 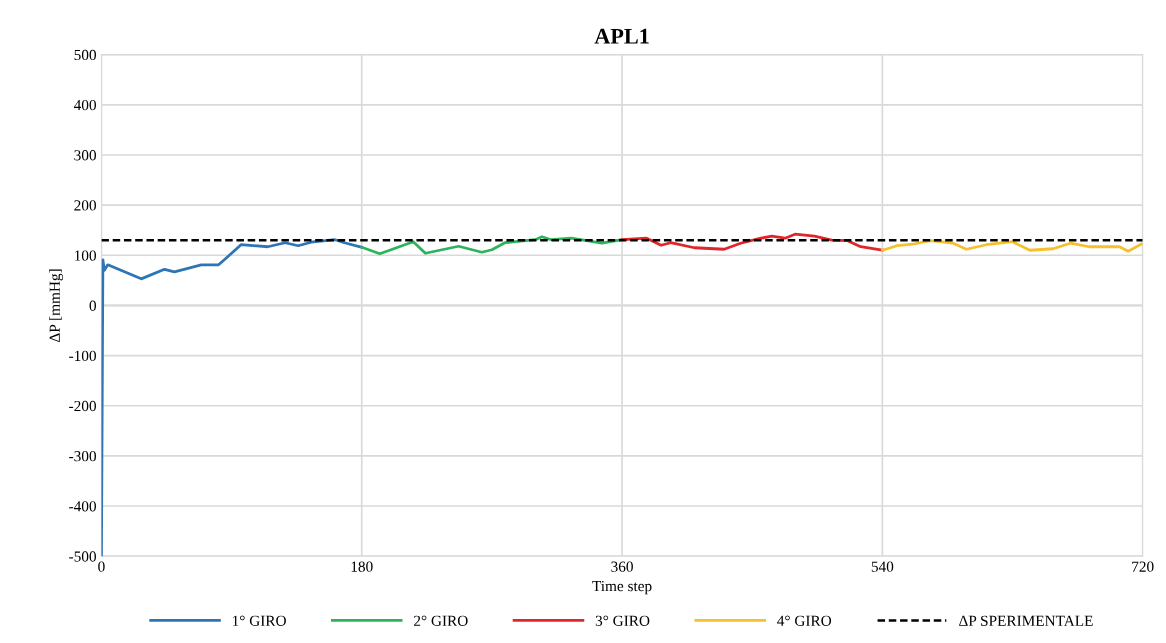 I want to click on y-axis-title: ΔP [mmHg], so click(x=56, y=305).